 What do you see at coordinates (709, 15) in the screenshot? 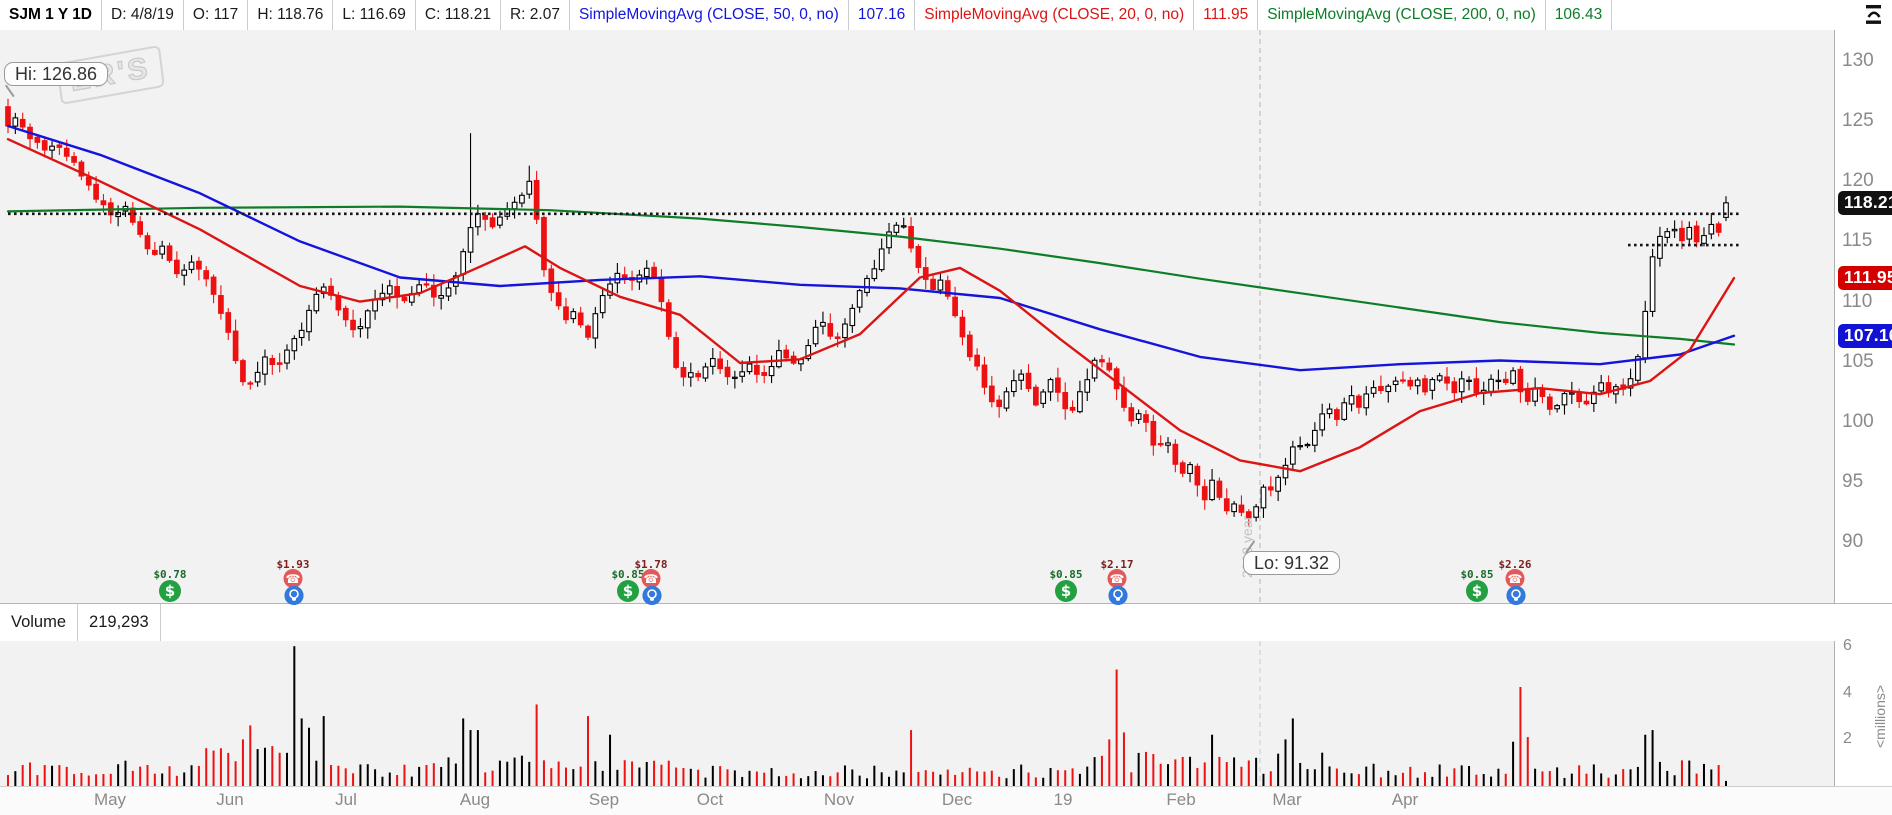
I see `study-label: SimpleMovingAvg (CLOSE, 50, 0, no)` at bounding box center [709, 15].